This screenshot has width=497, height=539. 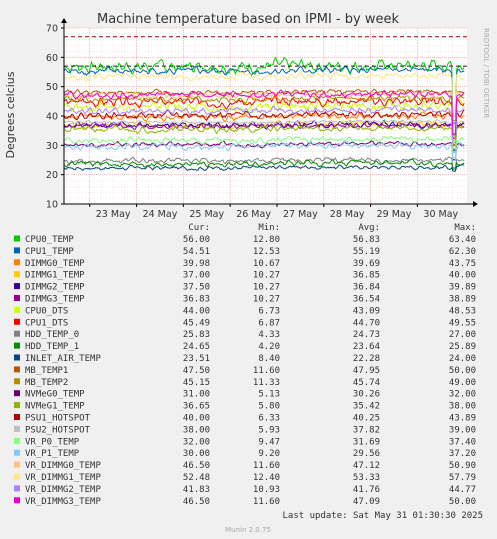 What do you see at coordinates (266, 383) in the screenshot?
I see `legend-value: 11.33` at bounding box center [266, 383].